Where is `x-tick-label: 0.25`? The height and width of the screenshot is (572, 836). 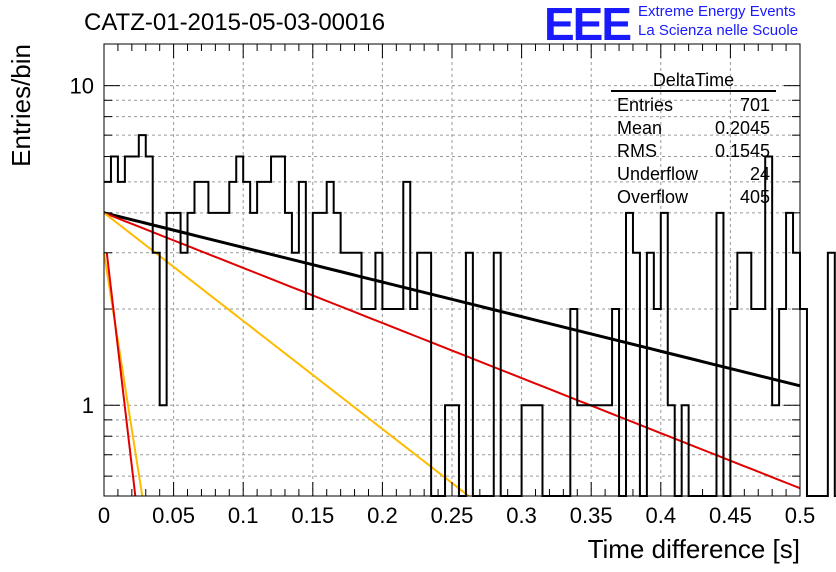 x-tick-label: 0.25 is located at coordinates (452, 515).